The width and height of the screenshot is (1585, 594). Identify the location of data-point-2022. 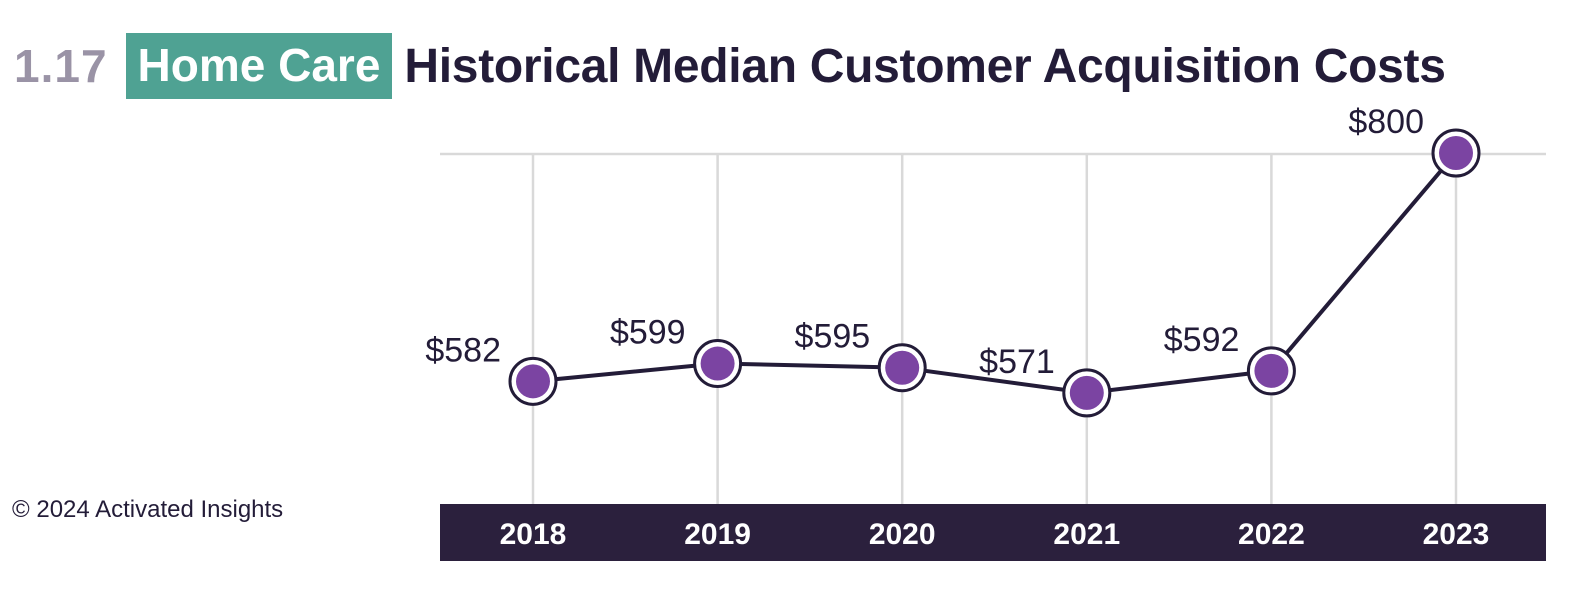
(1271, 371).